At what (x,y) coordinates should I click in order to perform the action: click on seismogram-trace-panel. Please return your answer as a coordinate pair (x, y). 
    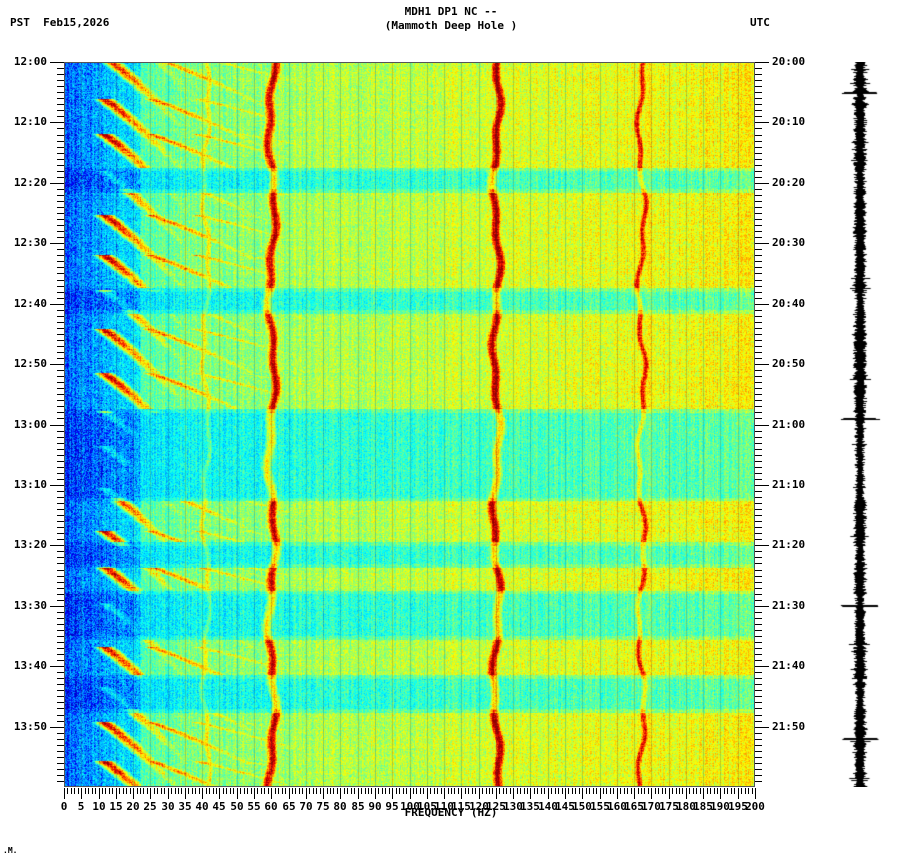
    Looking at the image, I should click on (864, 424).